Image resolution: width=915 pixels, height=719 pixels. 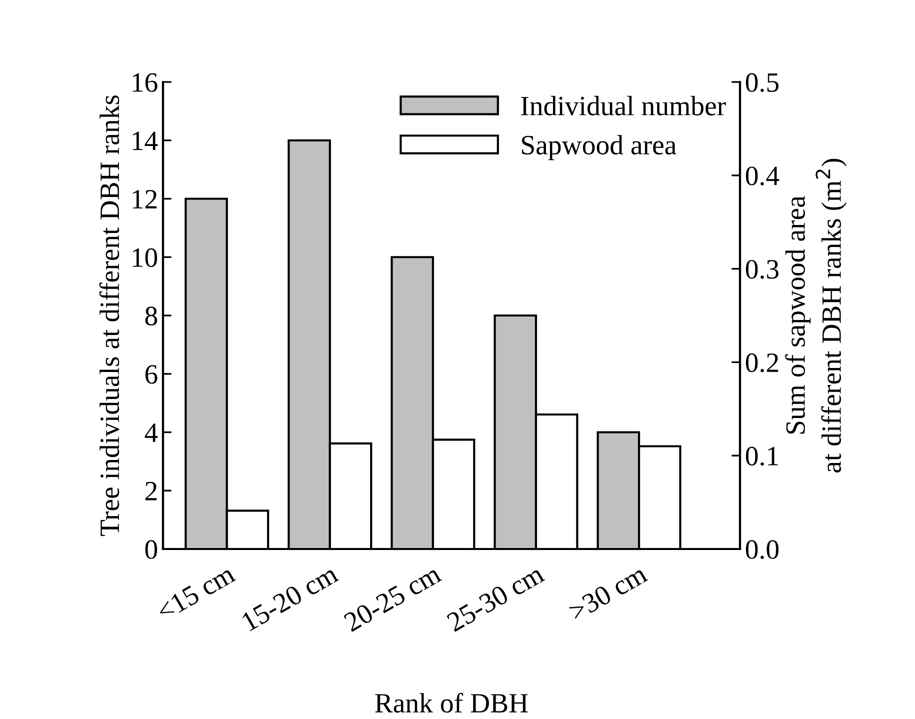 I want to click on y2-tick-label: 0.2, so click(x=762, y=362).